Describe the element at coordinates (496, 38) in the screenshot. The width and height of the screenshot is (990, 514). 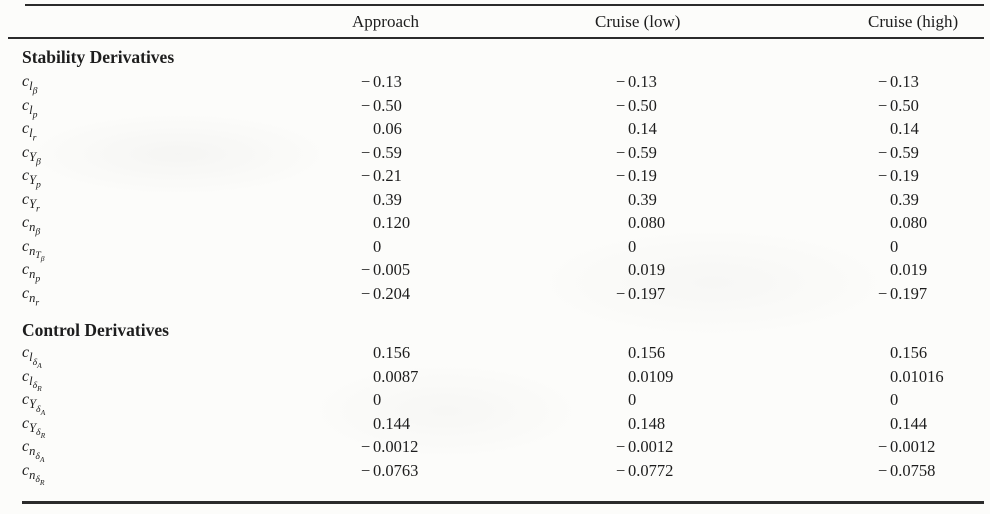
I see `table-header-rule` at that location.